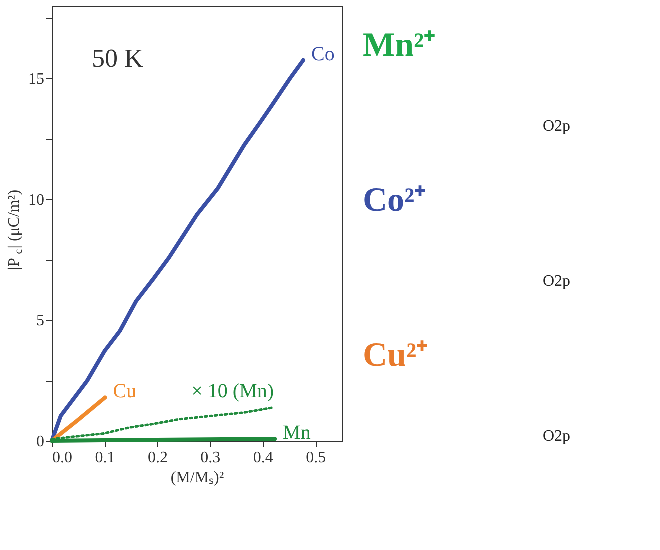 This screenshot has height=550, width=660. What do you see at coordinates (105, 458) in the screenshot?
I see `x-tick-label: 0.1` at bounding box center [105, 458].